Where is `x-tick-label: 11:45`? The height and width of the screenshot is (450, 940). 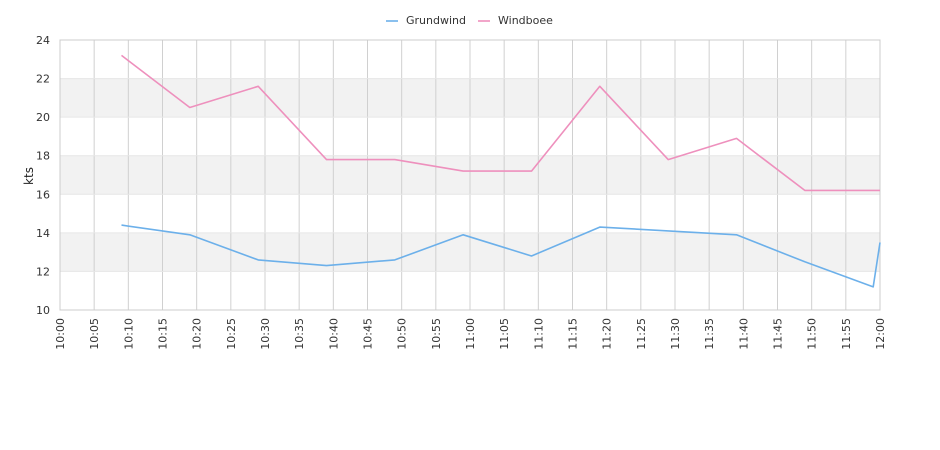 x-tick-label: 11:45 is located at coordinates (778, 334).